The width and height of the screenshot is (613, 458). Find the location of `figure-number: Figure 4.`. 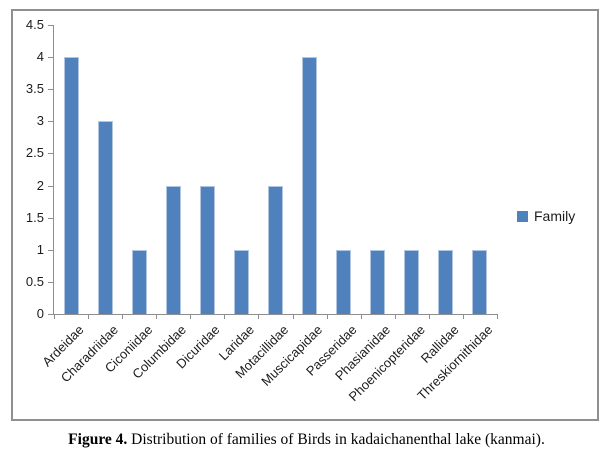

figure-number: Figure 4. is located at coordinates (98, 439).